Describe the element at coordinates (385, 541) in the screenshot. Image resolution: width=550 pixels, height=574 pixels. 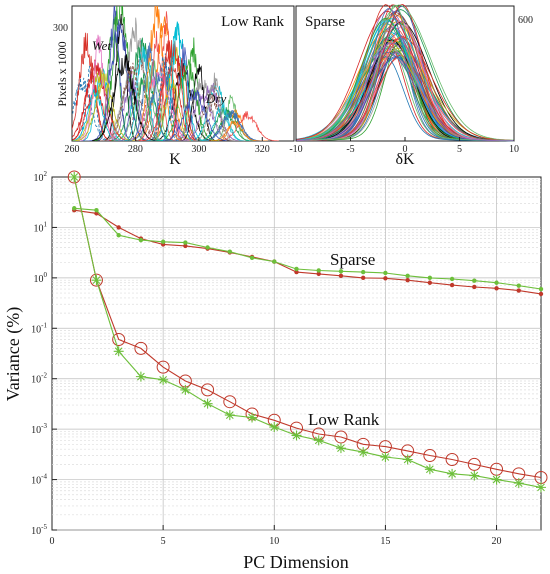
I see `main-xtick-label: 15` at that location.